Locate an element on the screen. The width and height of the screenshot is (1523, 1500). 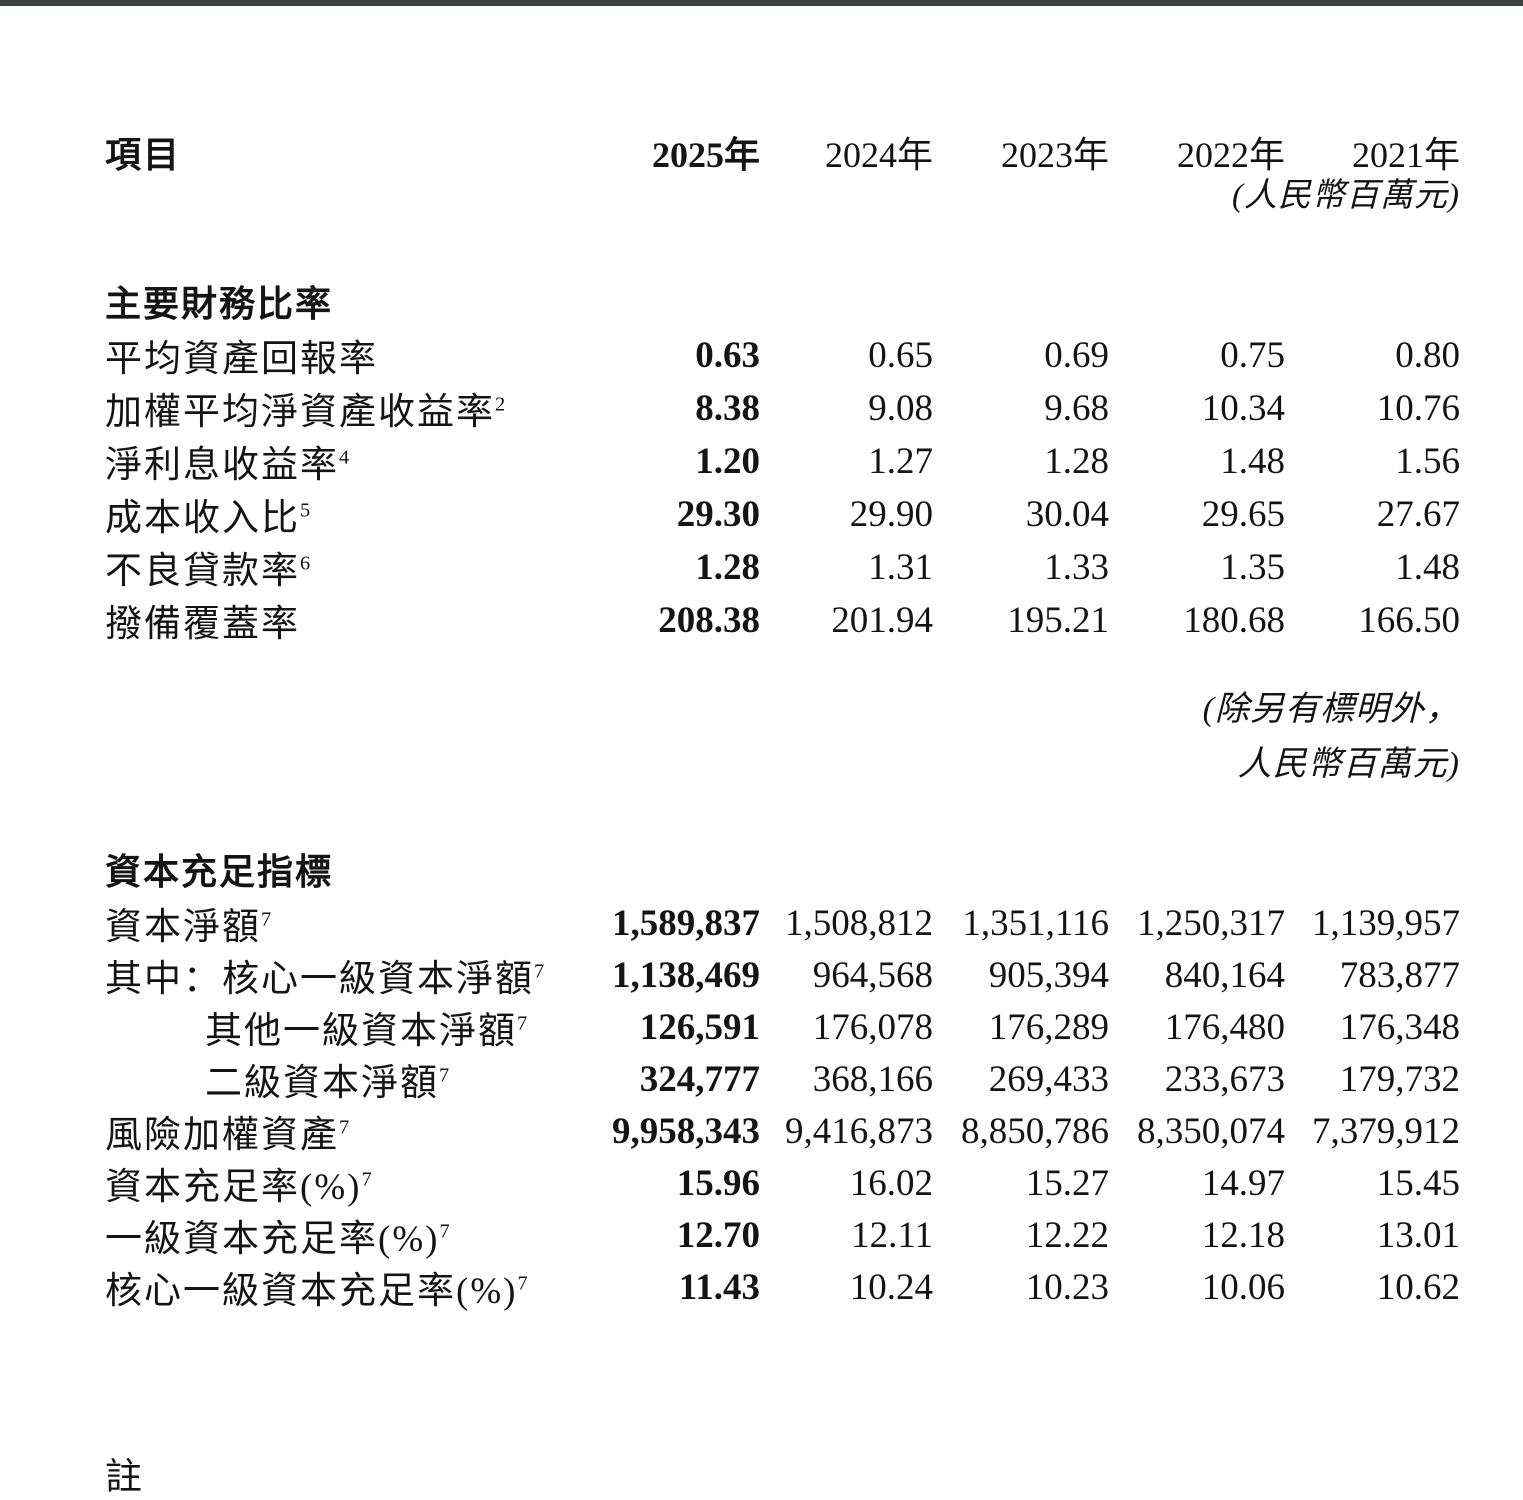
footnote-marker: 2 is located at coordinates (500, 404).